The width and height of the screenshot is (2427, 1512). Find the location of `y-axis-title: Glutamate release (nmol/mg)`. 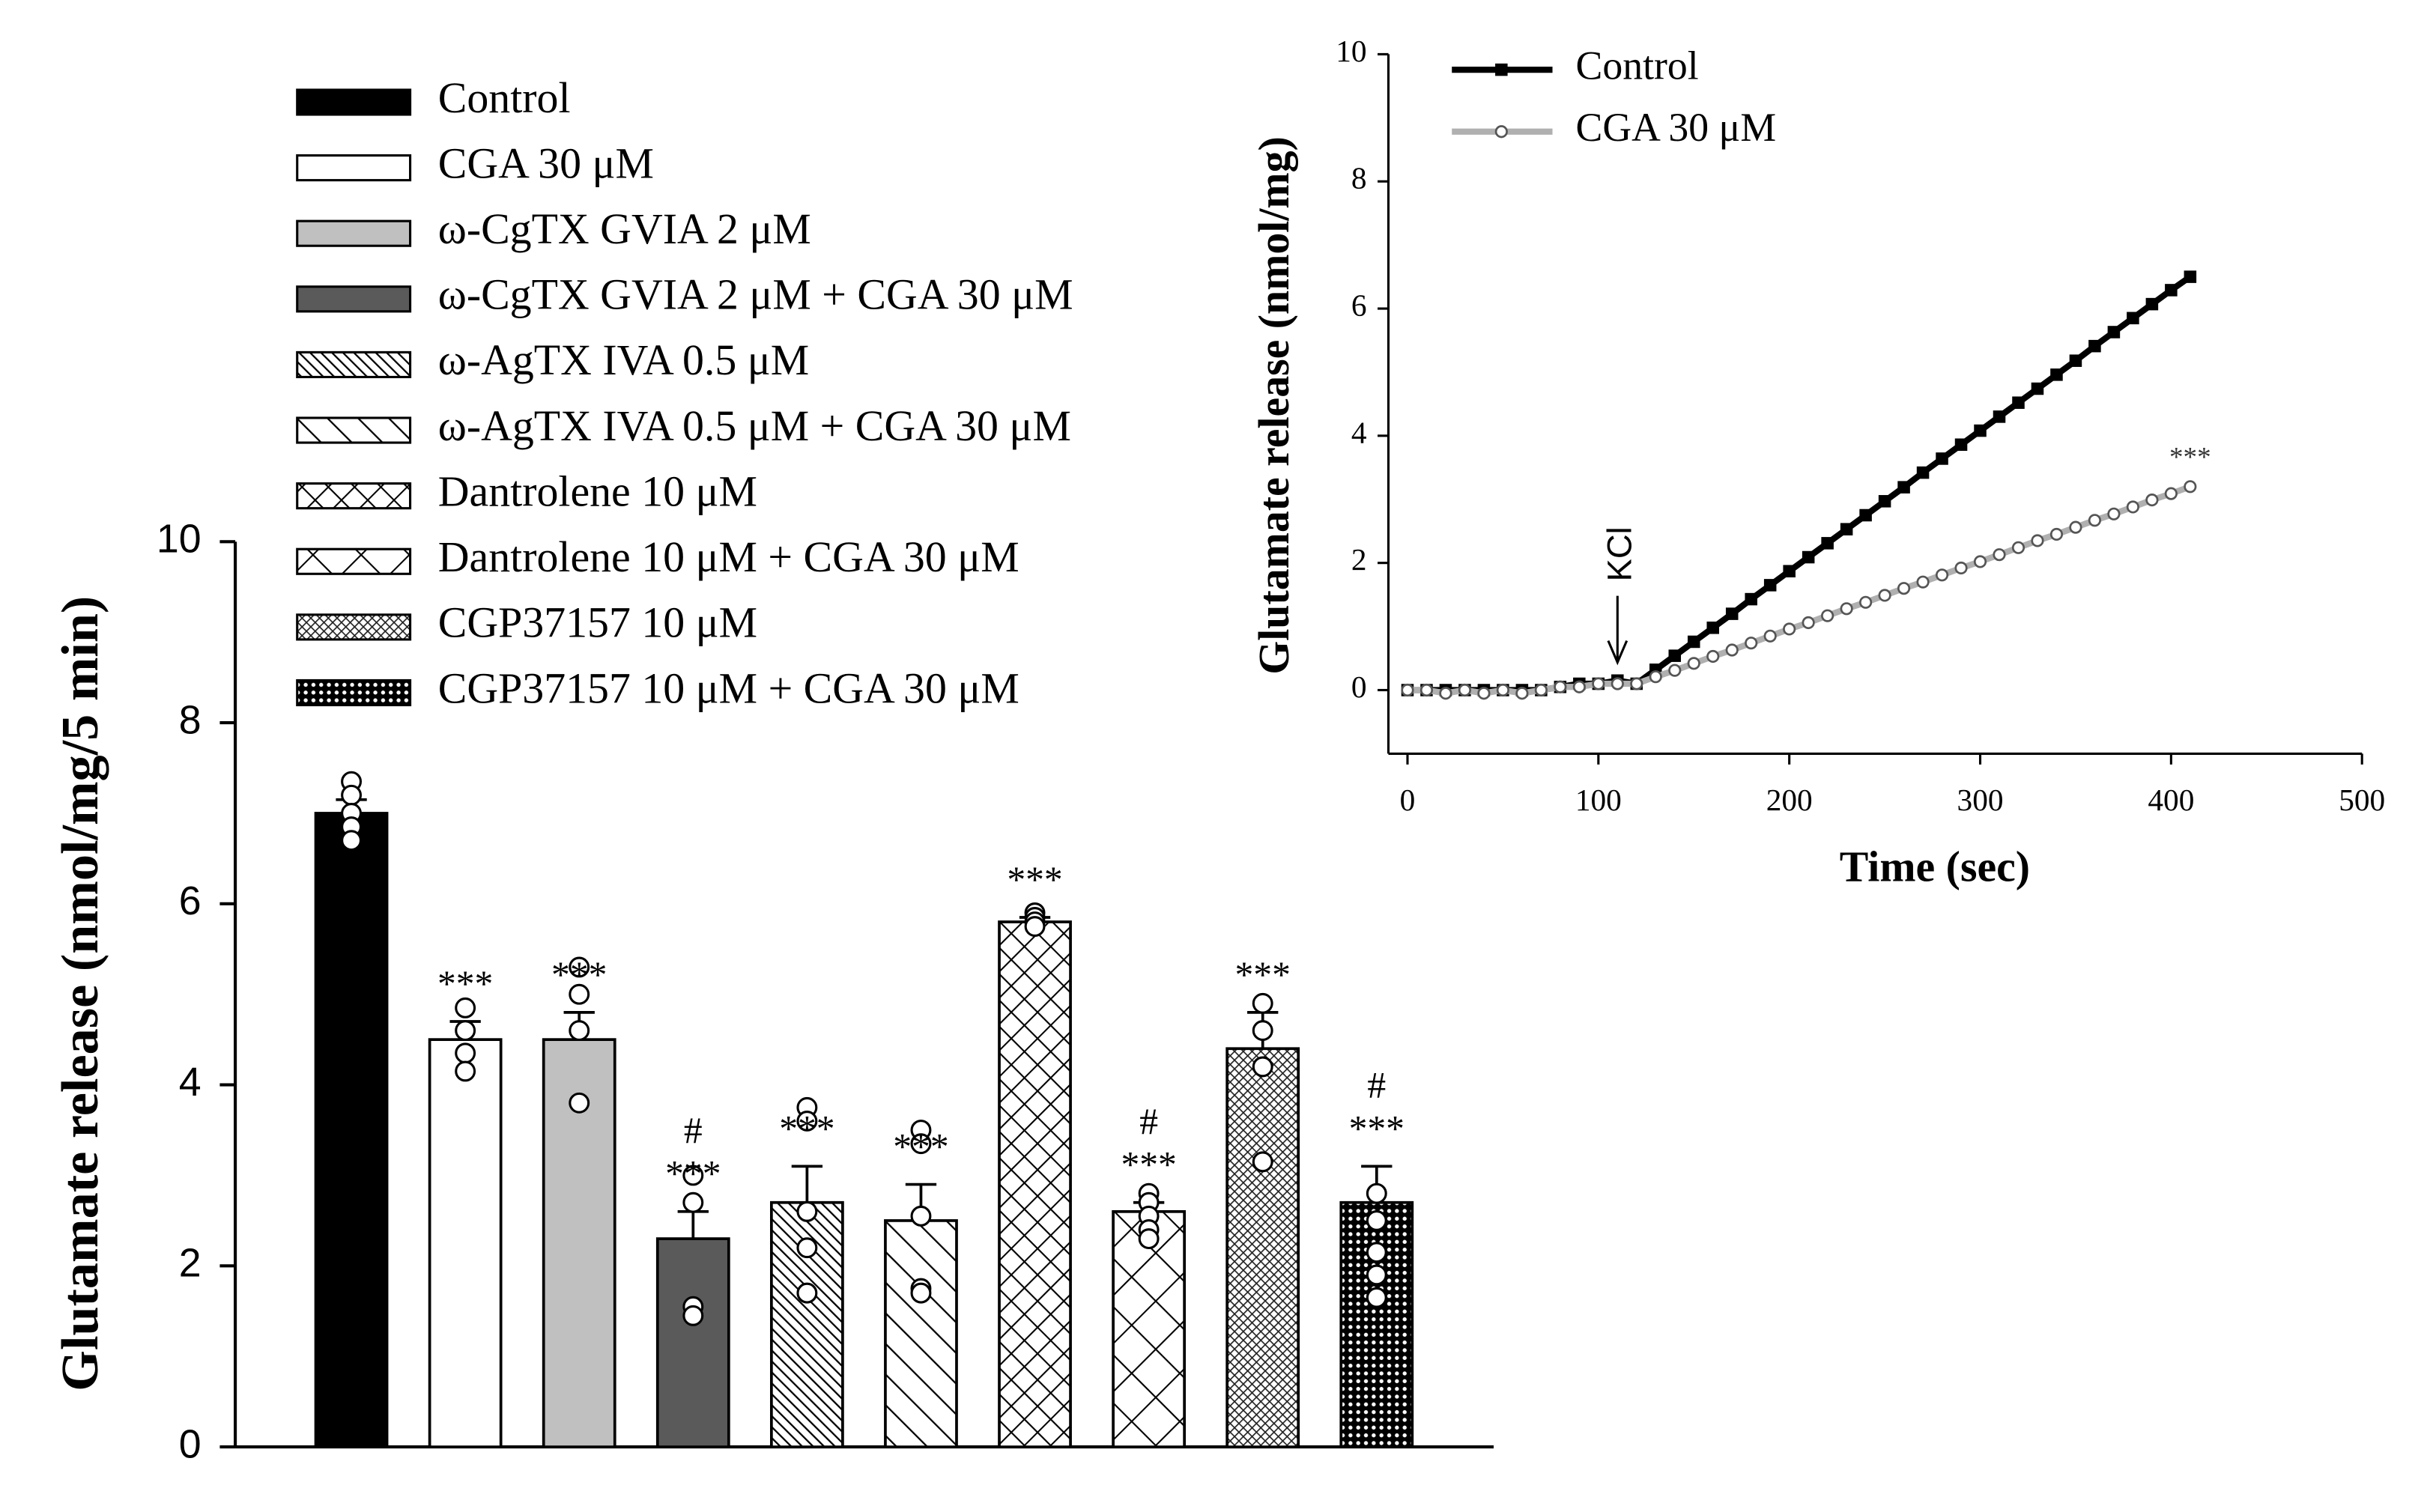

y-axis-title: Glutamate release (nmol/mg) is located at coordinates (1273, 405).